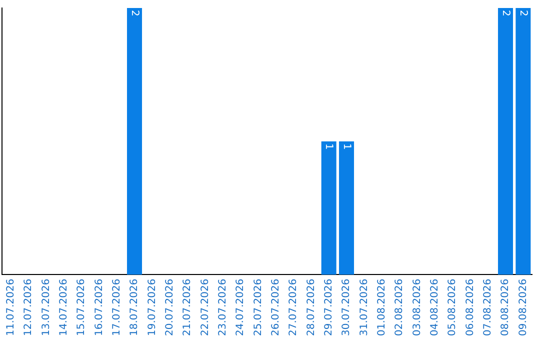 The height and width of the screenshot is (340, 540). Describe the element at coordinates (452, 307) in the screenshot. I see `x-tick-label: 05.08.2026` at that location.